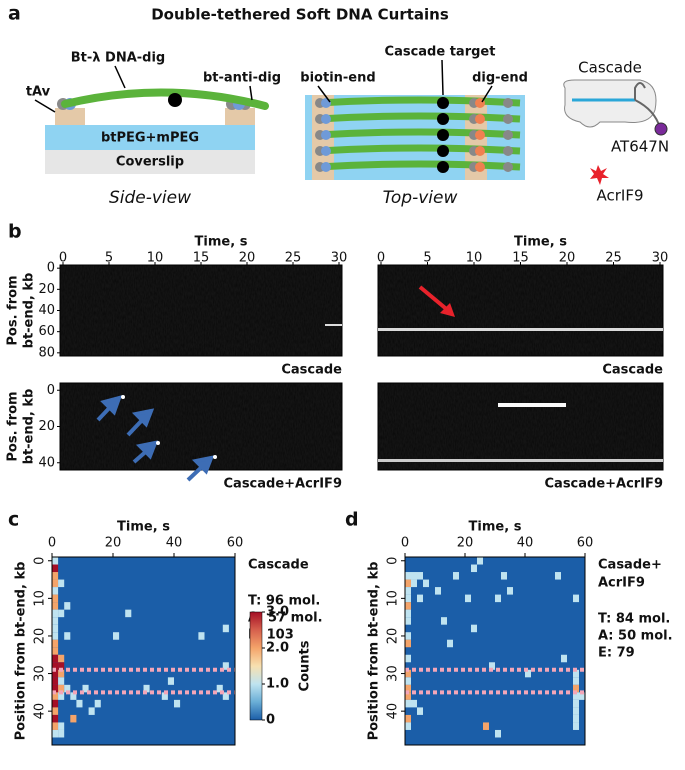  I want to click on frame, so click(495, 651).